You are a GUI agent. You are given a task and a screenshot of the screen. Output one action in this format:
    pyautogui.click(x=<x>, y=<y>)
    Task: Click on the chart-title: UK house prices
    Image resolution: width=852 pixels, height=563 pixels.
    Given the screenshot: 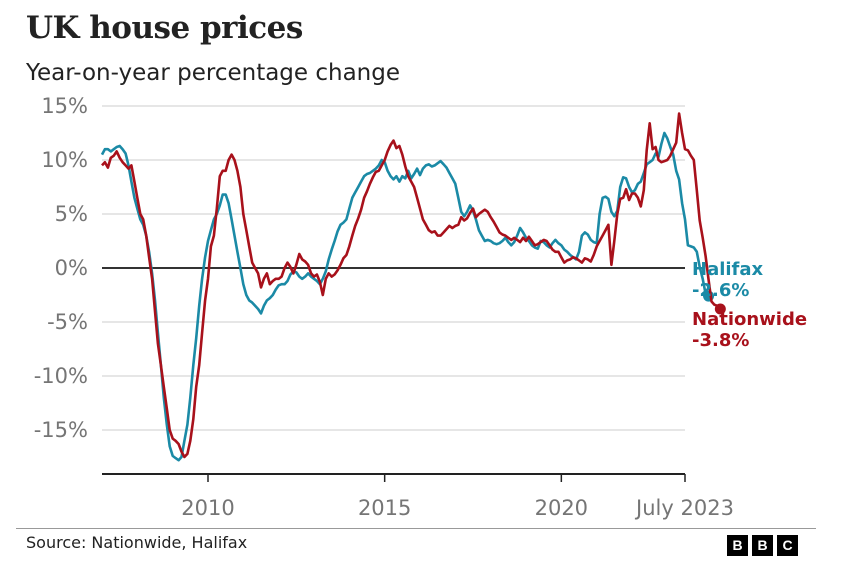 What is the action you would take?
    pyautogui.click(x=164, y=28)
    